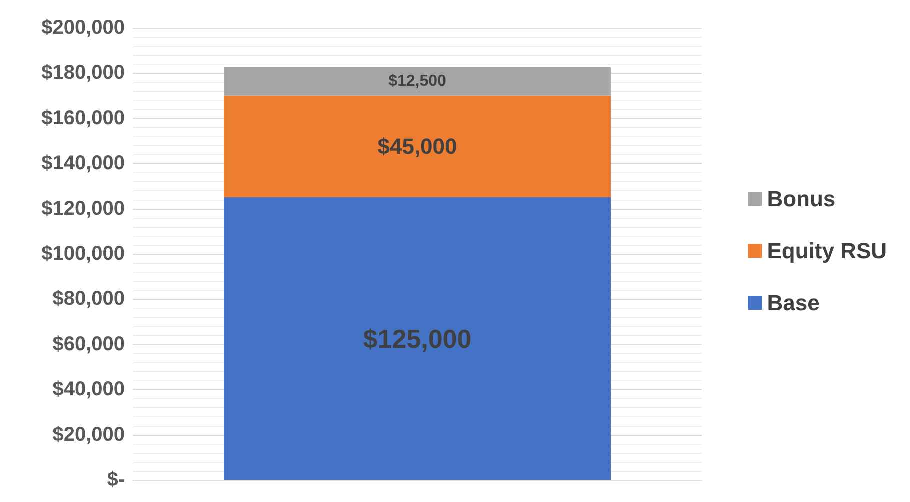 This screenshot has width=910, height=502. What do you see at coordinates (83, 209) in the screenshot?
I see `y-tick-label: $120,000` at bounding box center [83, 209].